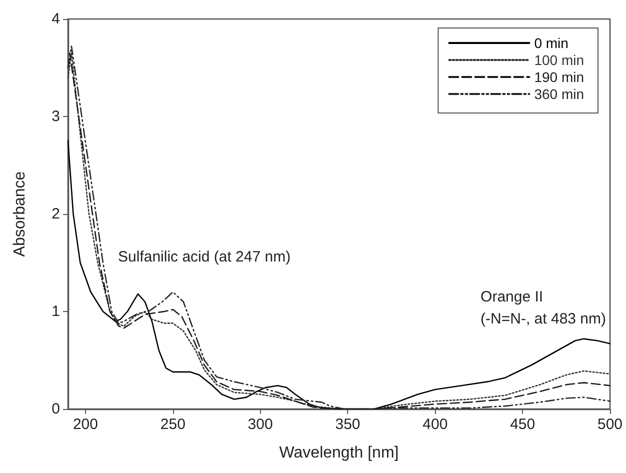 This screenshot has width=626, height=473. Describe the element at coordinates (173, 424) in the screenshot. I see `x-tick-label: 250` at that location.